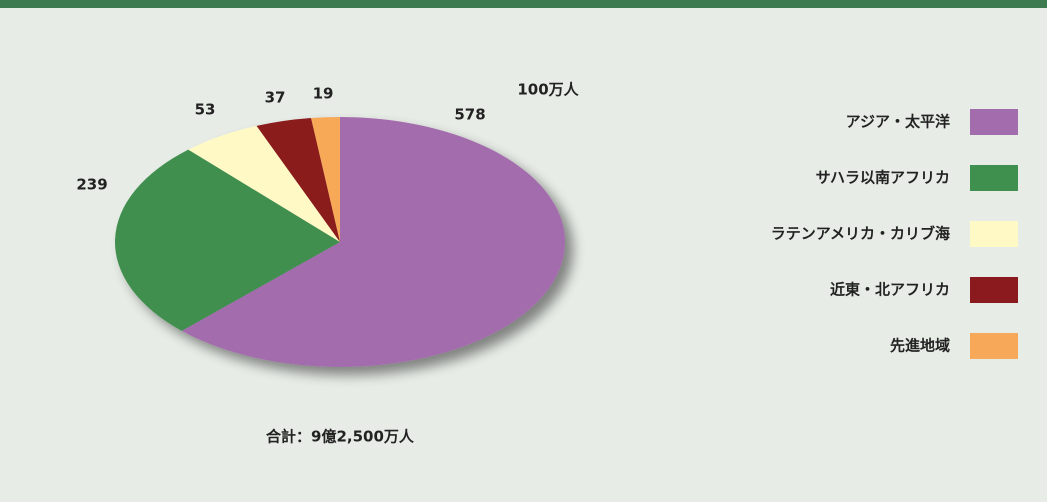  What do you see at coordinates (205, 110) in the screenshot?
I see `data-label: 53` at bounding box center [205, 110].